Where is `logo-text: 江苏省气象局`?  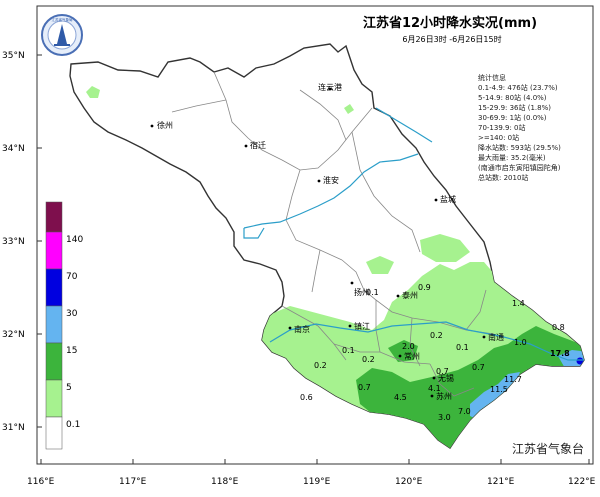
logo-text: 江苏省气象局 is located at coordinates (62, 19).